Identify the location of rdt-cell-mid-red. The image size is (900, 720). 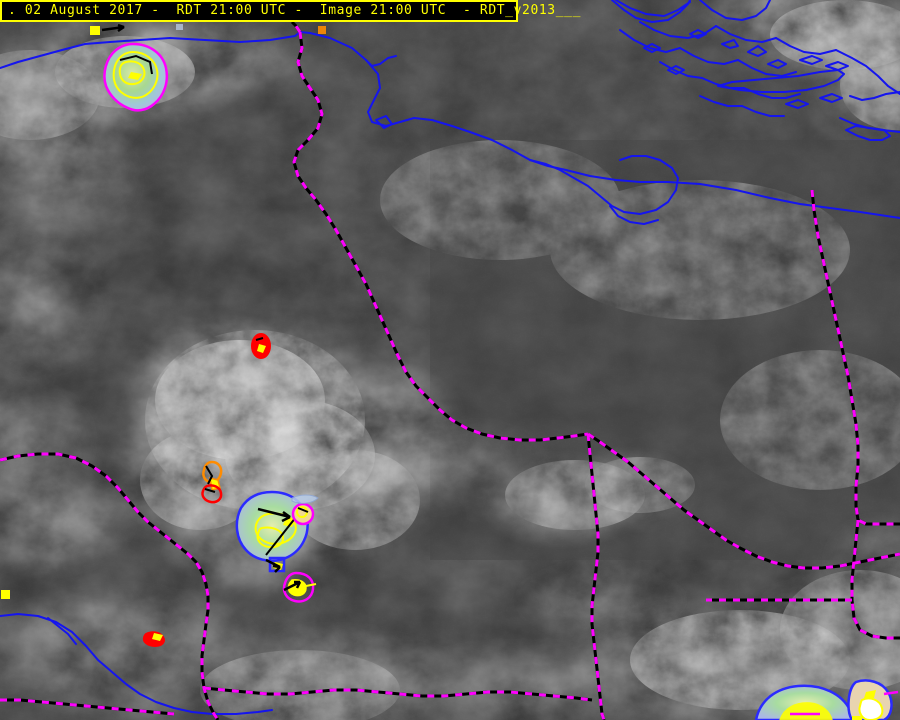
(212, 494).